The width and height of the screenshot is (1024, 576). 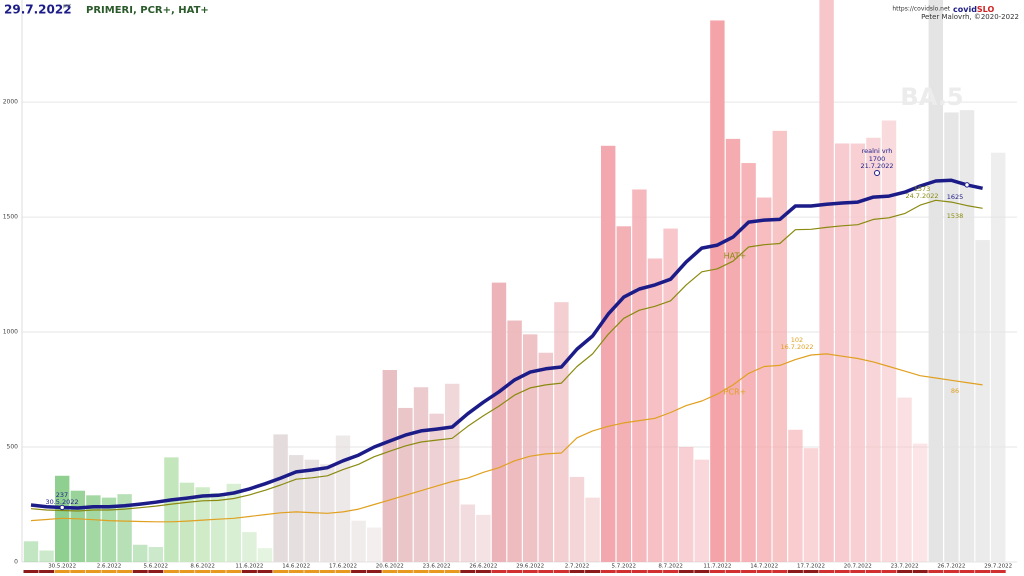 What do you see at coordinates (931, 97) in the screenshot?
I see `watermark: BA.5` at bounding box center [931, 97].